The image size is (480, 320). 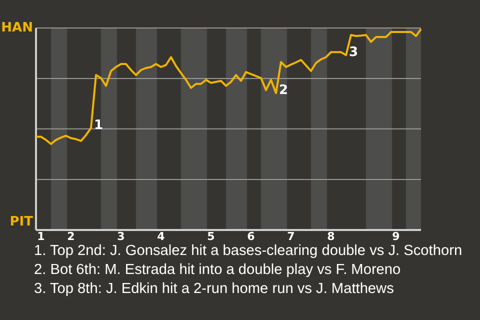 I want to click on x-tick-label: 2, so click(x=71, y=236).